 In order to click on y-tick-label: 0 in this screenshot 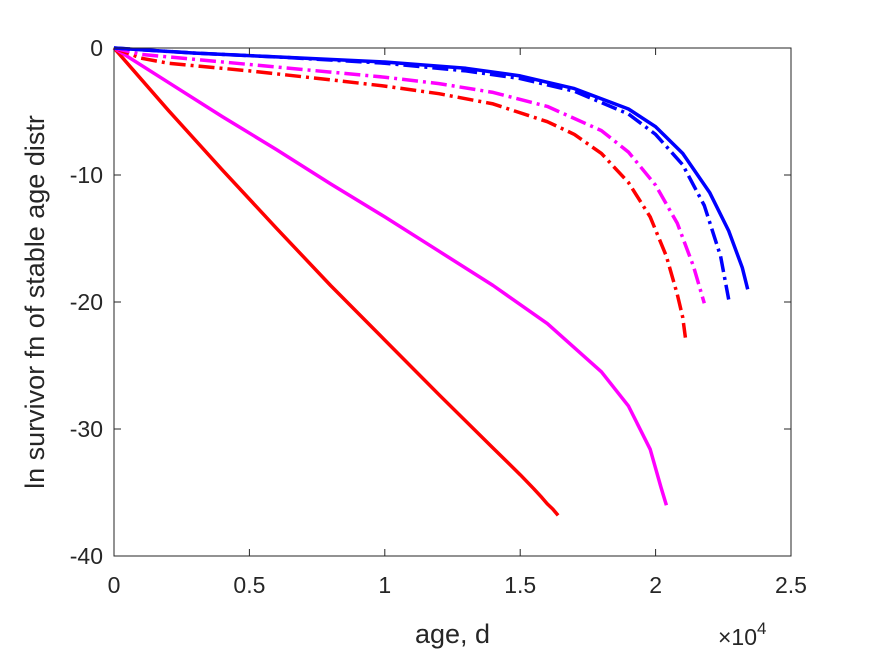, I will do `click(96, 48)`.